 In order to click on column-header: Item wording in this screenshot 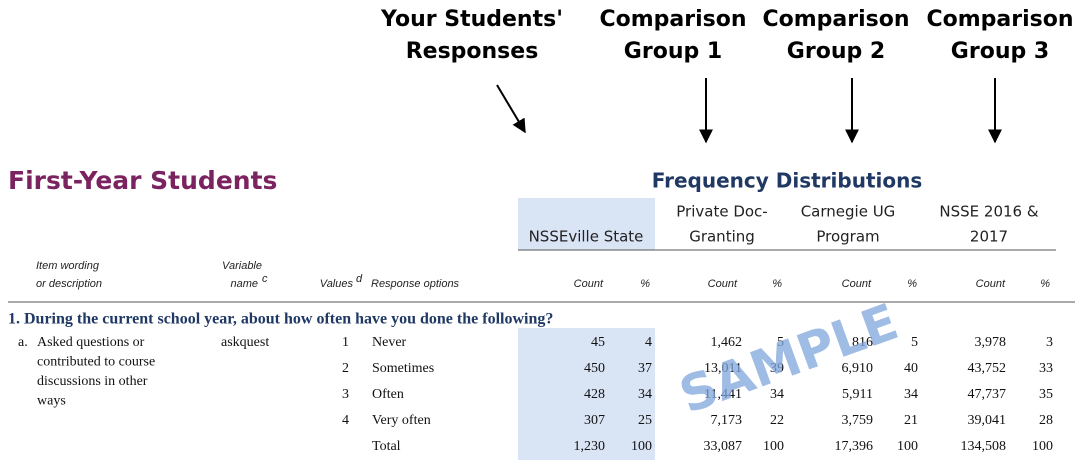, I will do `click(68, 266)`.